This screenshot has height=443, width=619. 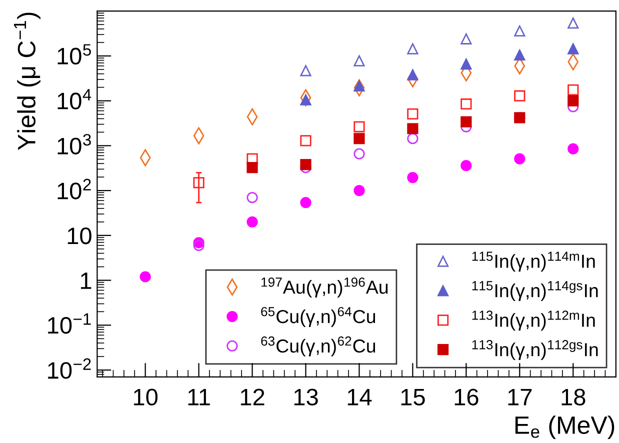 I want to click on y-tick-label: 10$^{5}$, so click(x=74, y=54).